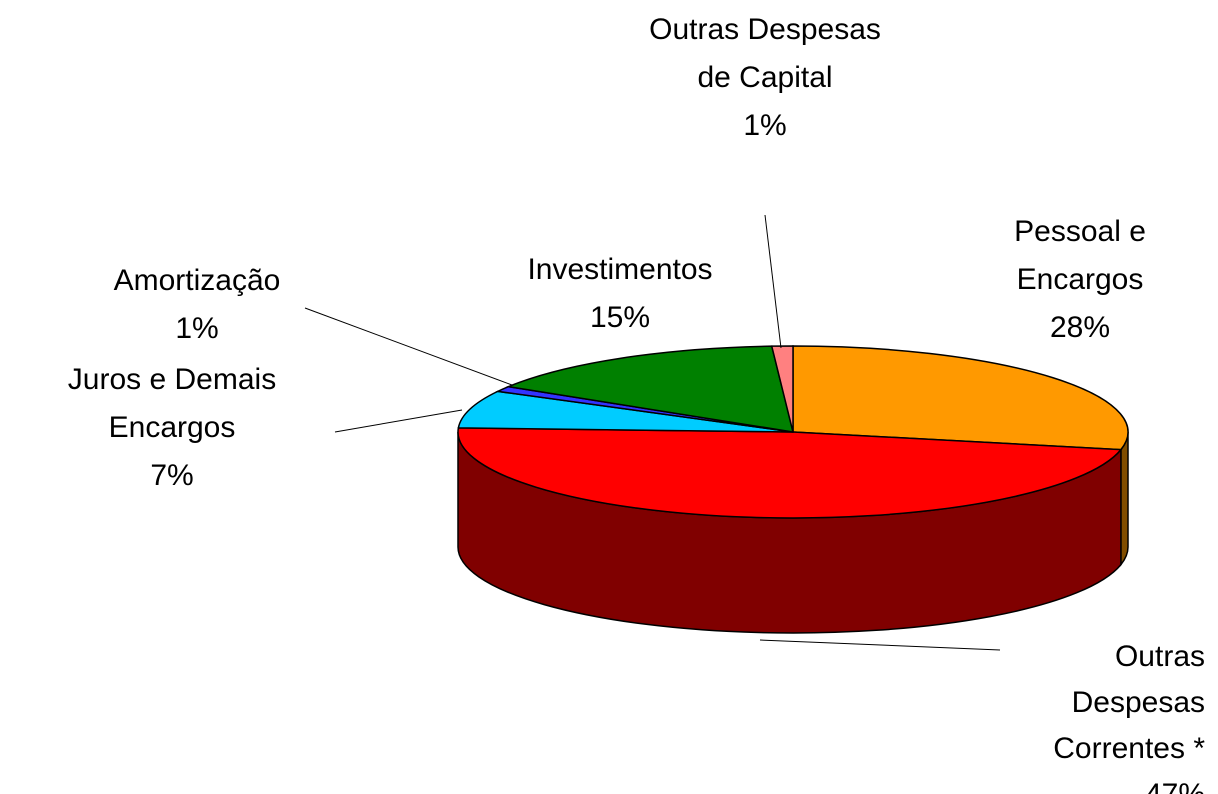  Describe the element at coordinates (620, 269) in the screenshot. I see `category-label: Investimentos` at that location.